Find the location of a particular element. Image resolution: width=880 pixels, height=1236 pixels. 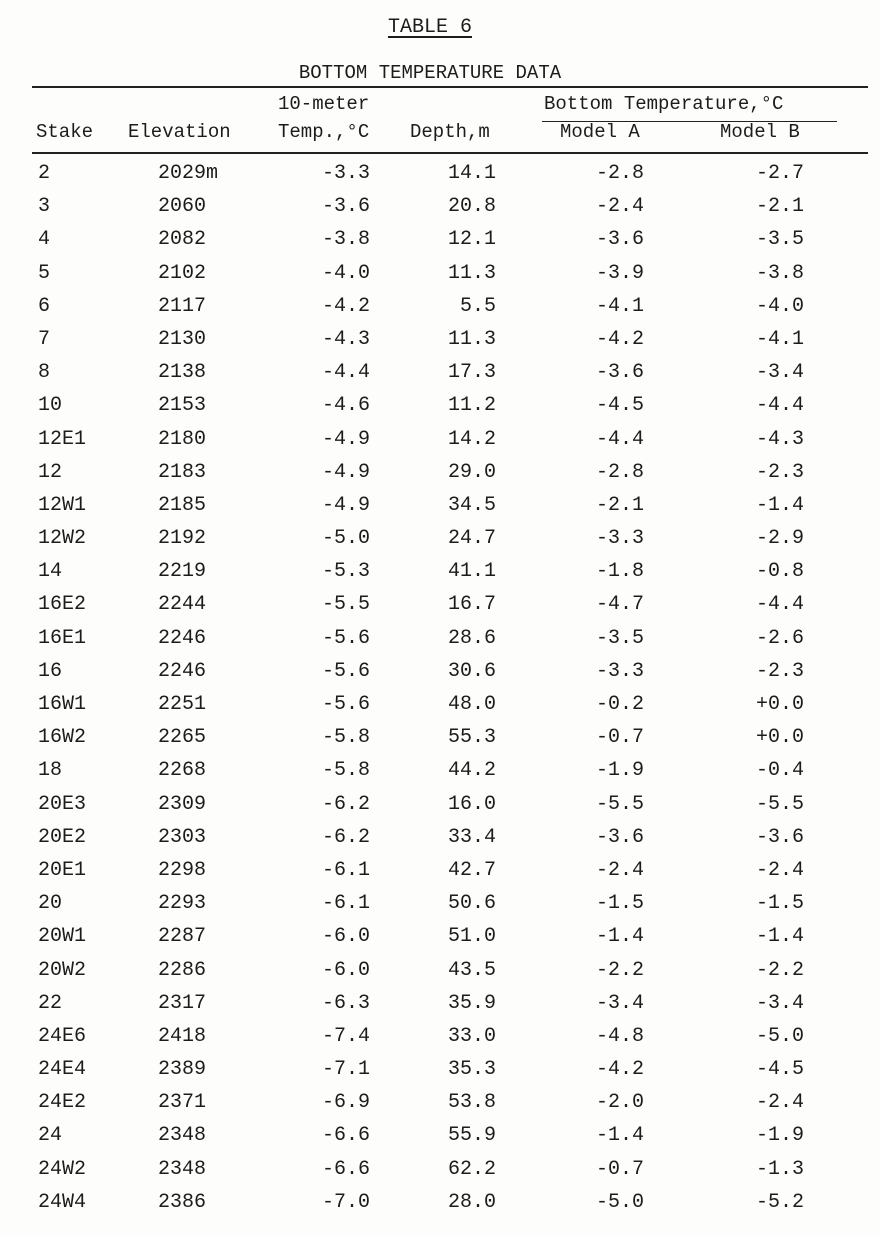

header-temp-line1: 10-meter is located at coordinates (324, 104).